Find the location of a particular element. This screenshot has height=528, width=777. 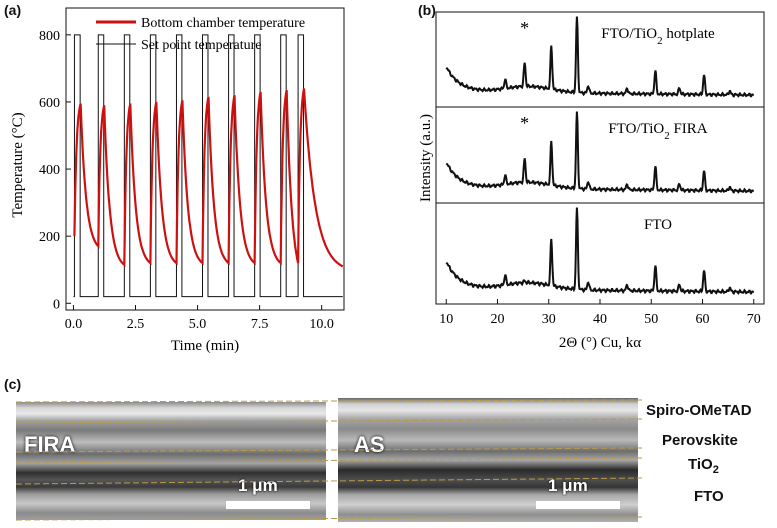

x-tick-label: 0.0 is located at coordinates (74, 324).